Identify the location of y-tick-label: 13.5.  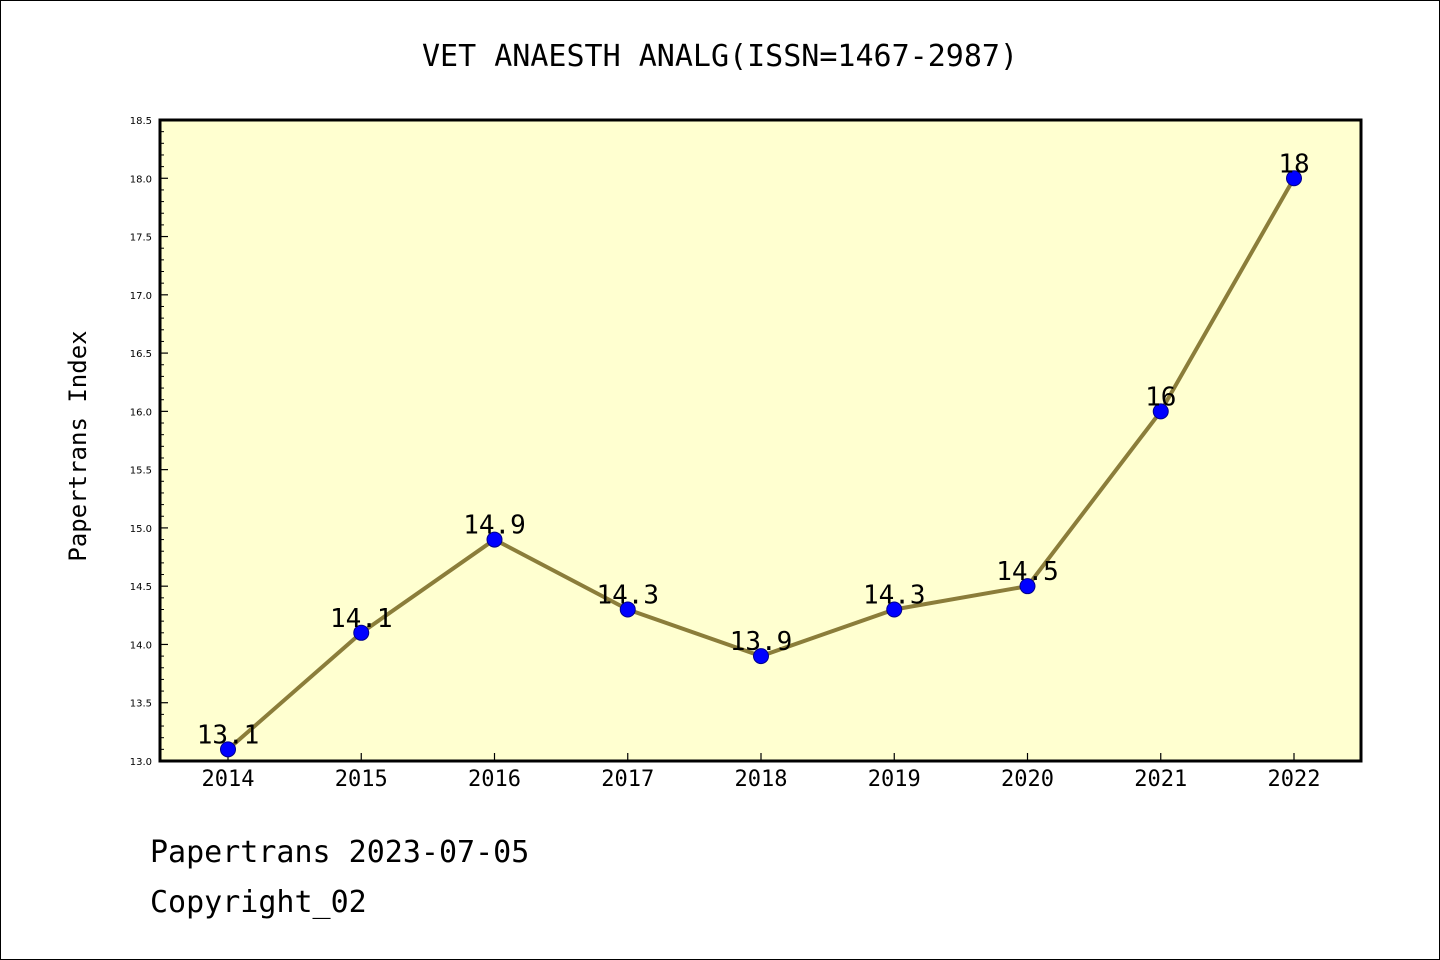
(141, 704).